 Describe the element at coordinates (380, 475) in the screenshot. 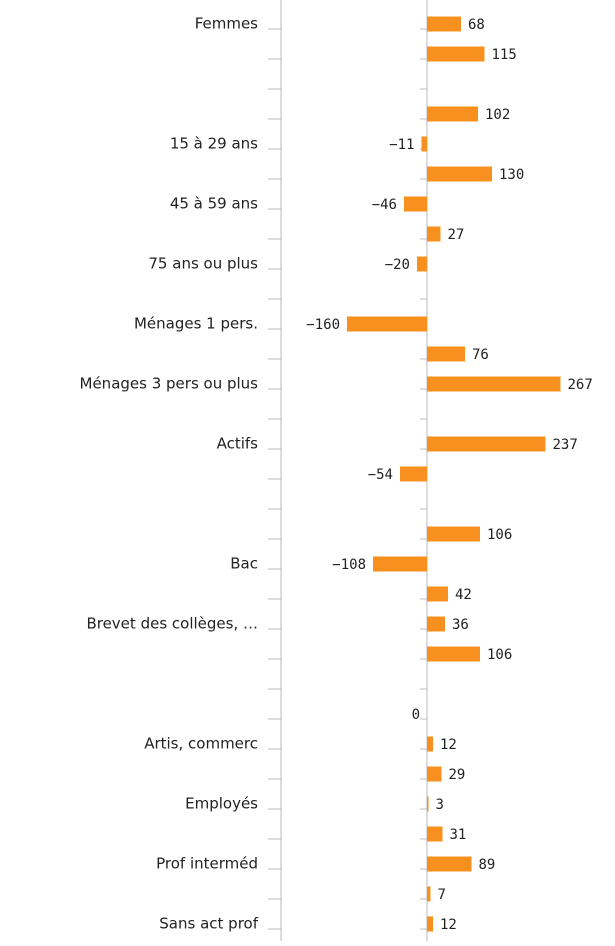

I see `value-label: −54` at that location.